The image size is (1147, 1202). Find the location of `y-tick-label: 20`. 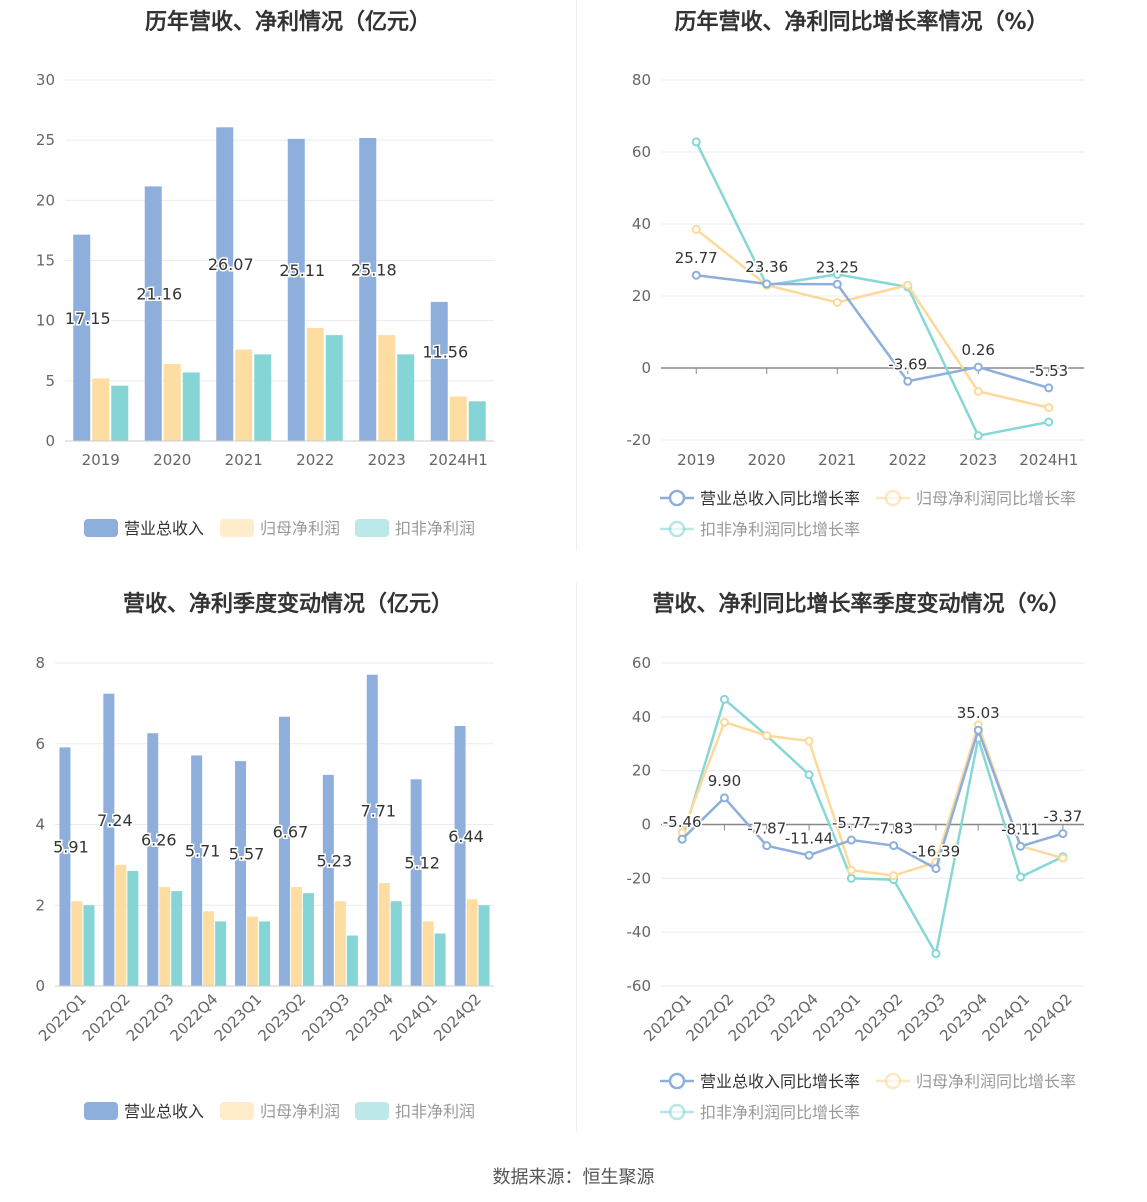

y-tick-label: 20 is located at coordinates (641, 296).